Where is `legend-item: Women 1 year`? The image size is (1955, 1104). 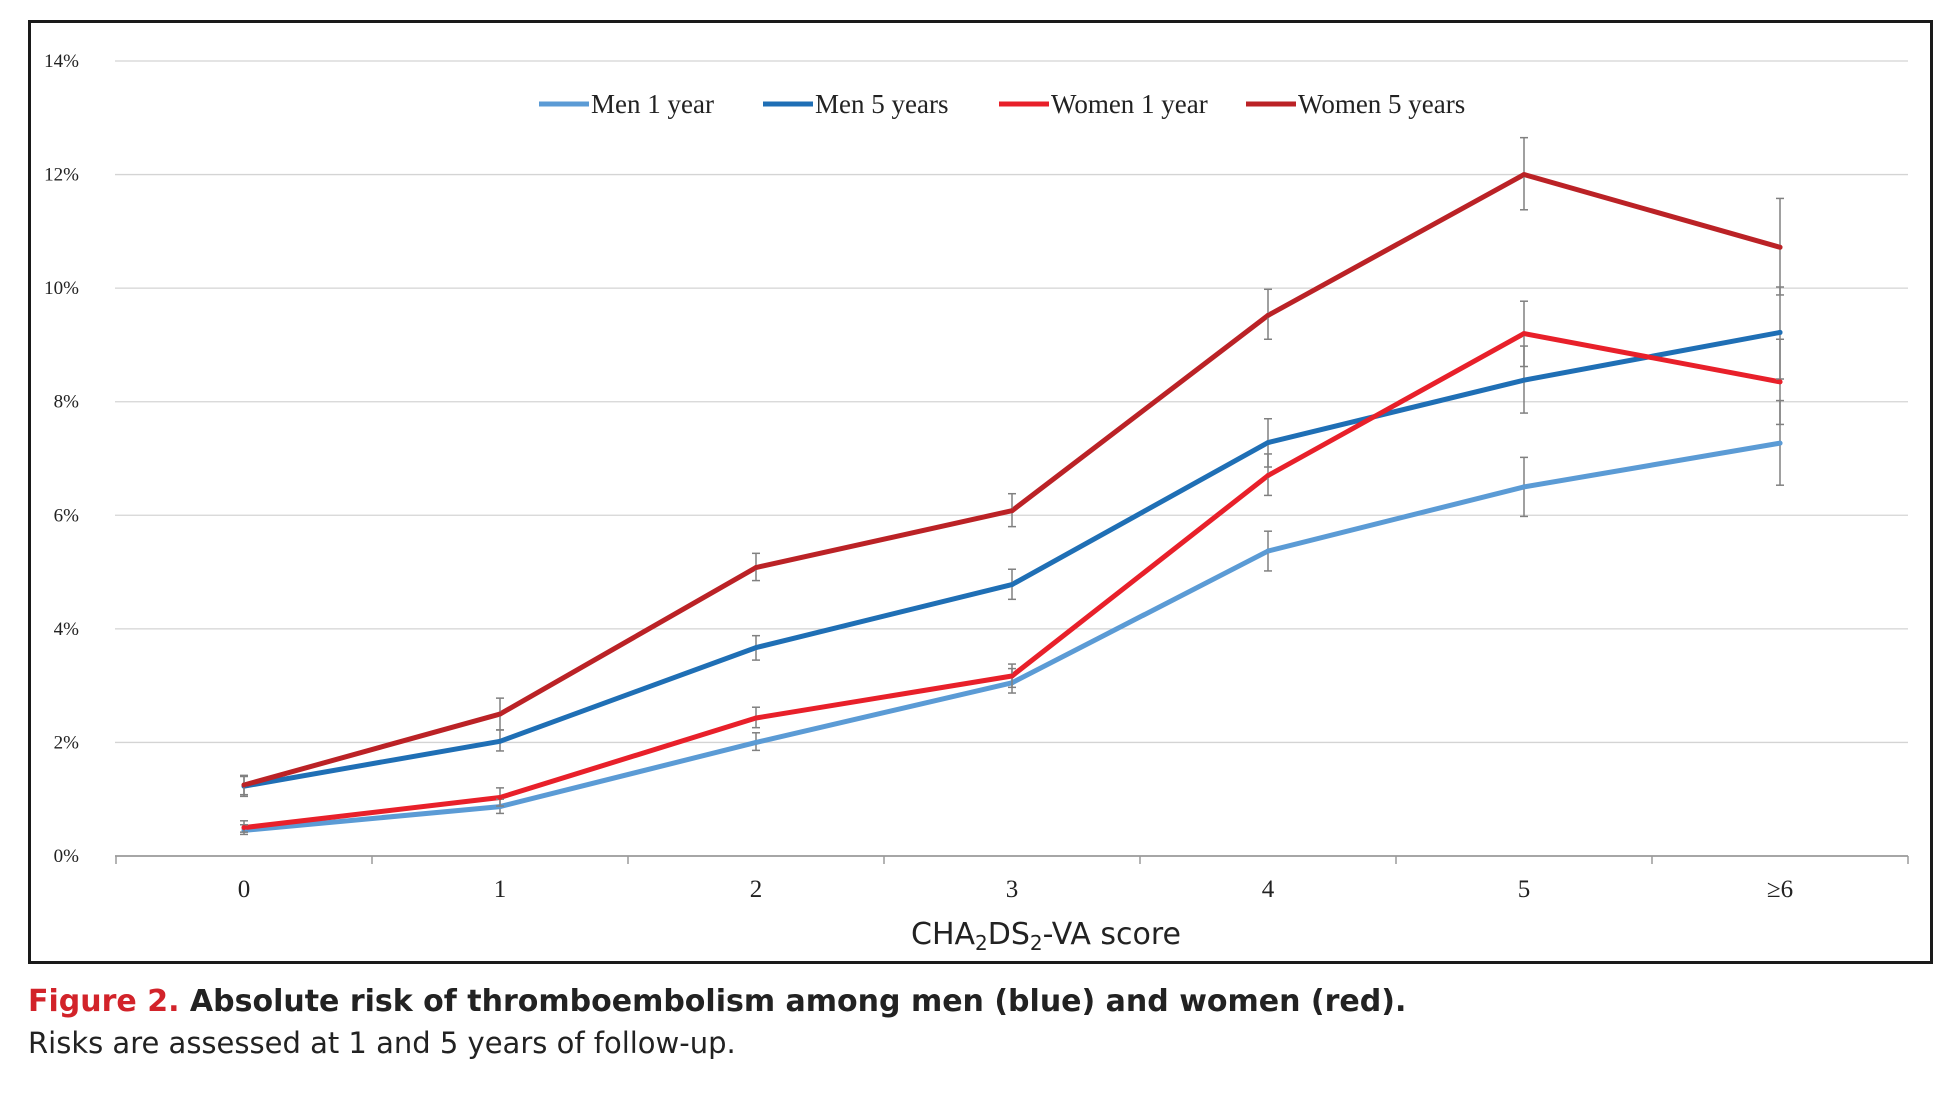
legend-item: Women 1 year is located at coordinates (1103, 104).